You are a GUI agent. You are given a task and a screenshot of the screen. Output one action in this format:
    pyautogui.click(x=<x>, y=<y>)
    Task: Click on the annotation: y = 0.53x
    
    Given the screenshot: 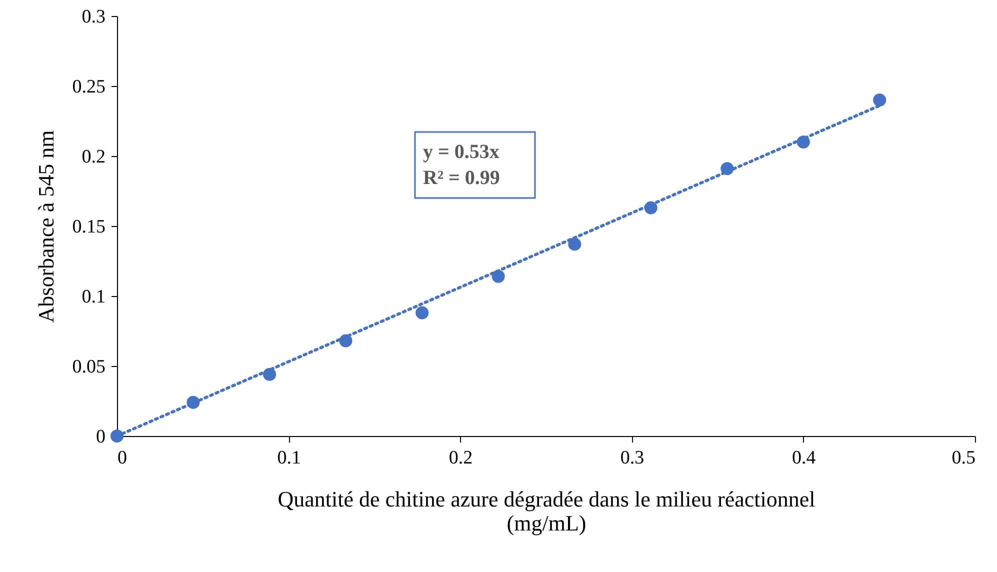 What is the action you would take?
    pyautogui.click(x=461, y=152)
    